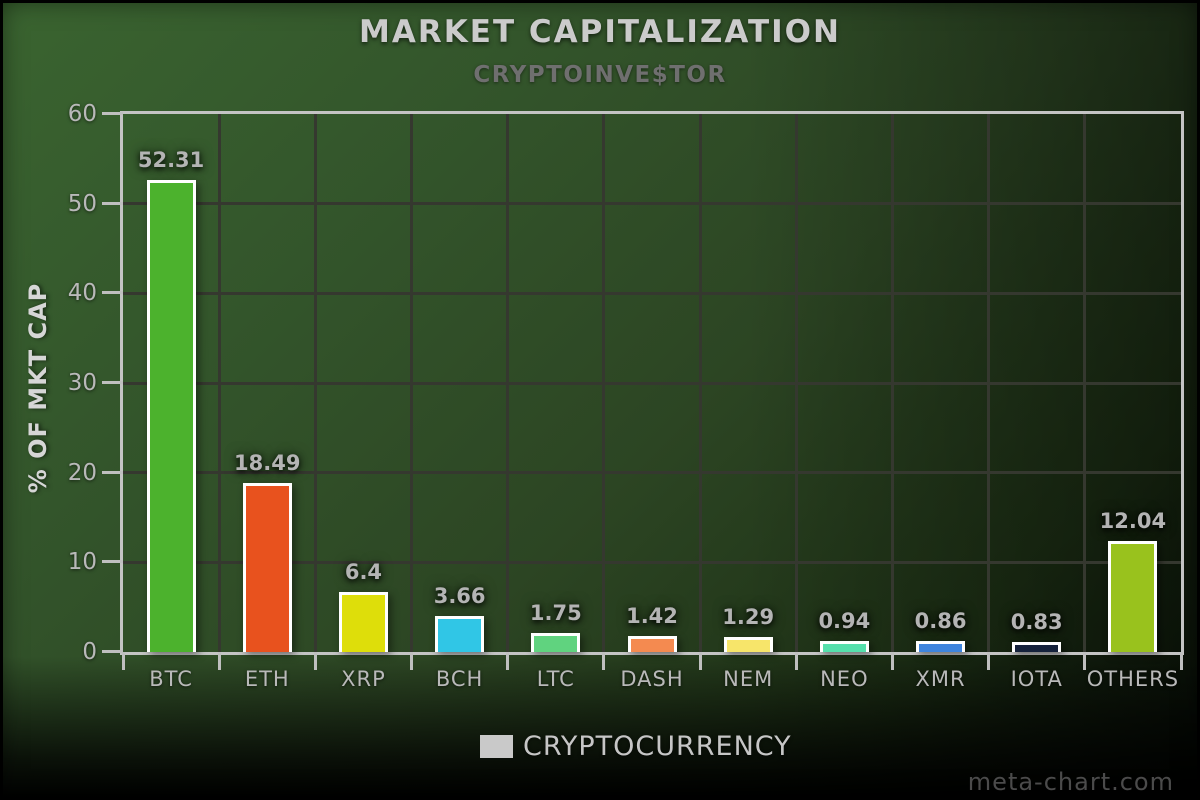  Describe the element at coordinates (363, 571) in the screenshot. I see `bar-value-label: 6.4` at that location.